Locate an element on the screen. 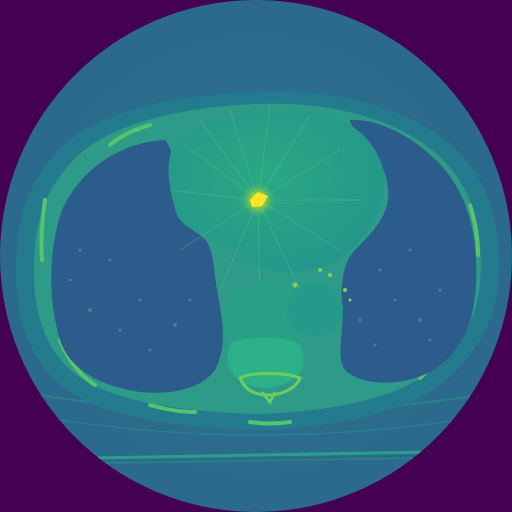 Image resolution: width=512 pixels, height=512 pixels. vertebra is located at coordinates (265, 371).